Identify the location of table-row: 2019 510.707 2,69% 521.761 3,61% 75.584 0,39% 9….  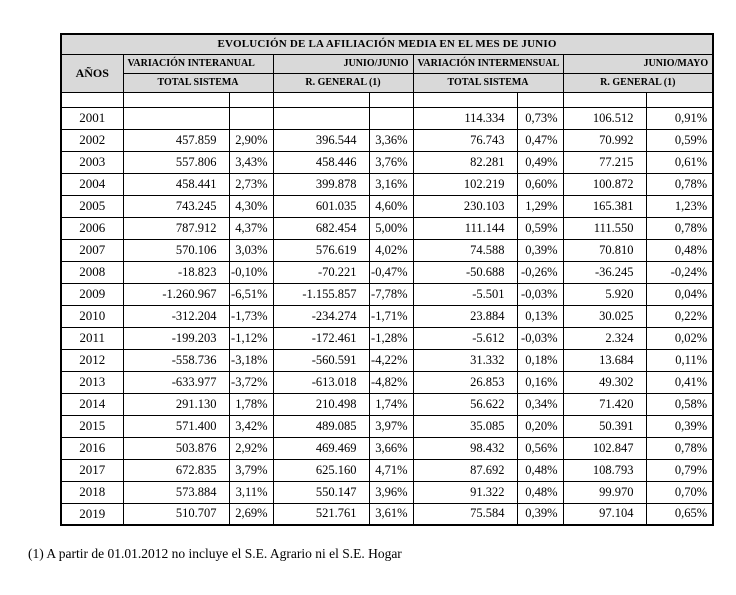
(387, 514).